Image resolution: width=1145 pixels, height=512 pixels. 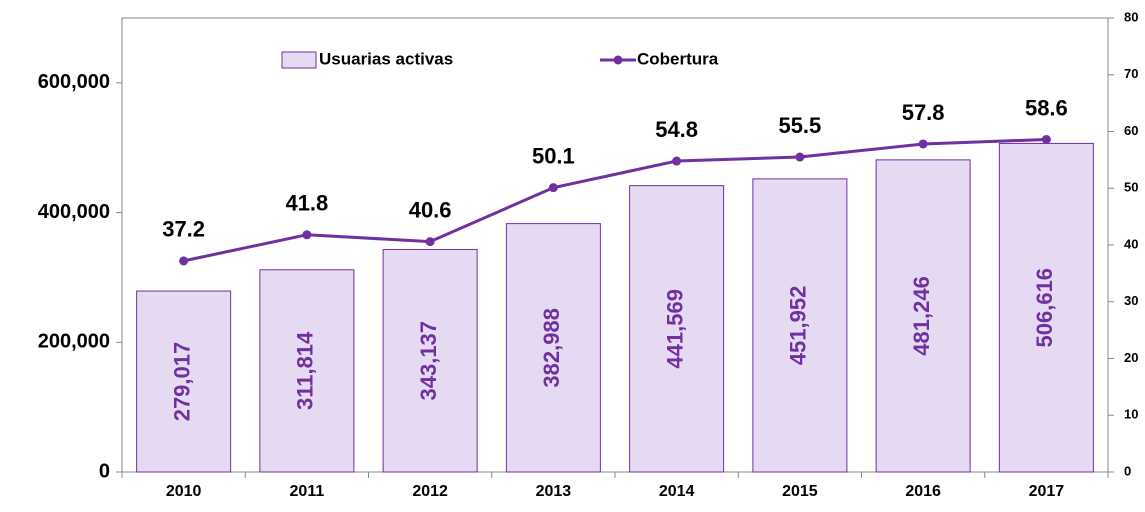 I want to click on legend-marker, so click(x=618, y=60).